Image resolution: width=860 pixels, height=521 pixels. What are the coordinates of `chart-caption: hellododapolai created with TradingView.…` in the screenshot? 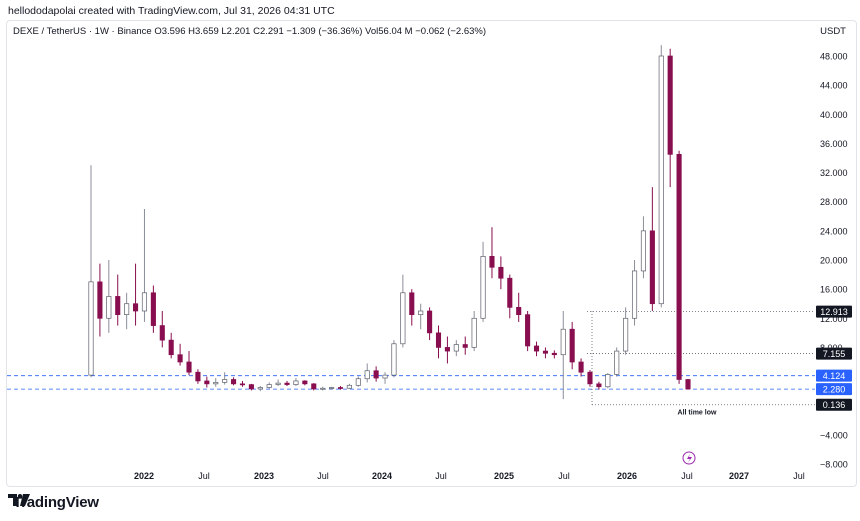 It's located at (171, 11).